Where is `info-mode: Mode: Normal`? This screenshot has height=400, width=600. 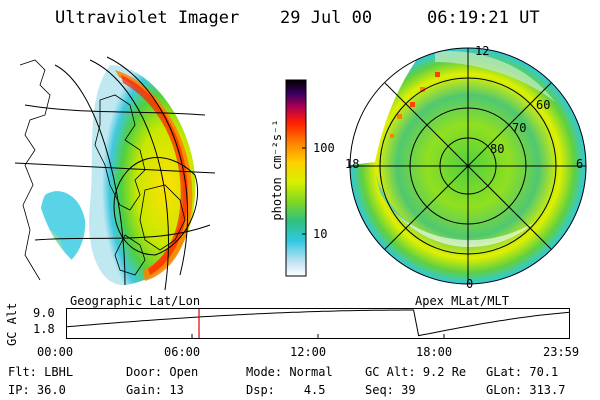 info-mode: Mode: Normal is located at coordinates (289, 372).